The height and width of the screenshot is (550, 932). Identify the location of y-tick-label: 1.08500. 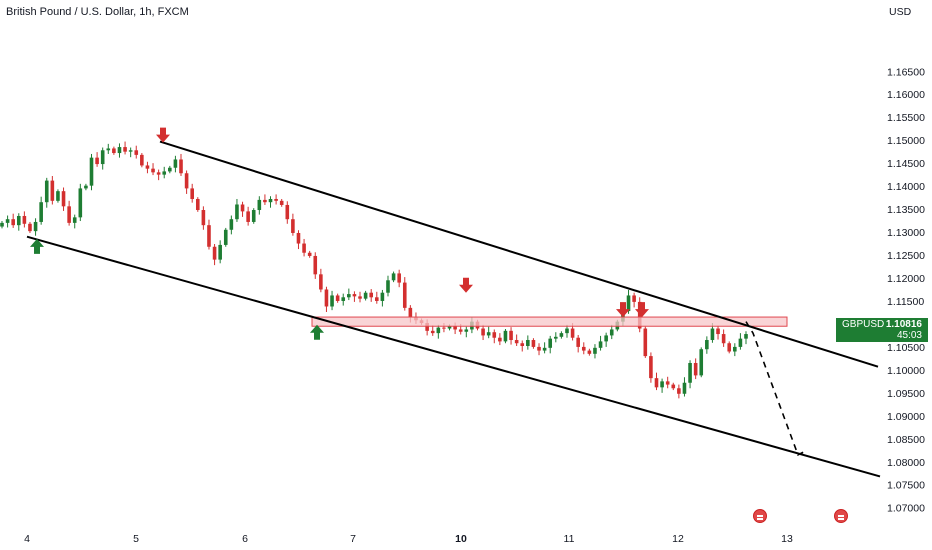
(906, 440).